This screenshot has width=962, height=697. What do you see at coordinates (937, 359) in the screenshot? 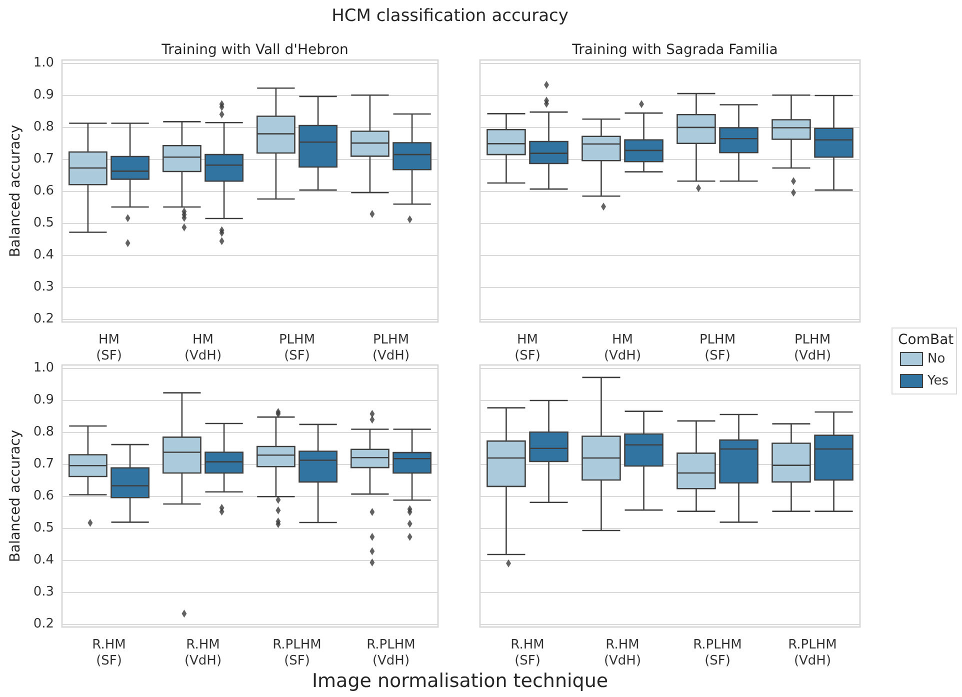
I see `legend-label: No` at bounding box center [937, 359].